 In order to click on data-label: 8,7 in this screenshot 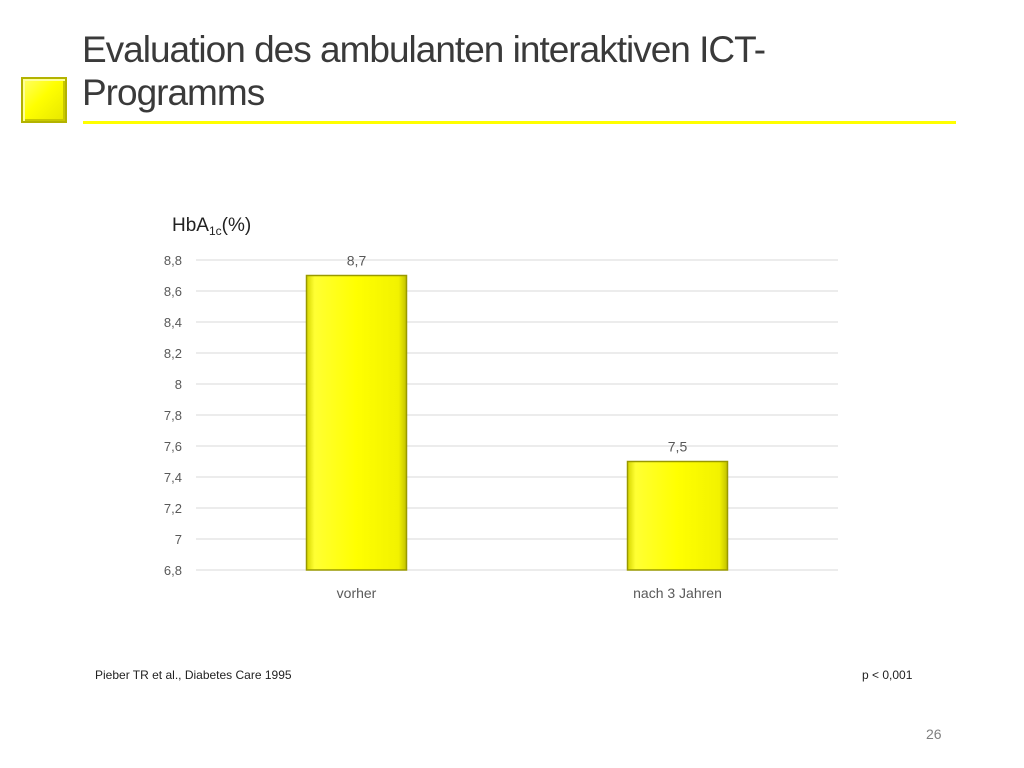, I will do `click(357, 261)`.